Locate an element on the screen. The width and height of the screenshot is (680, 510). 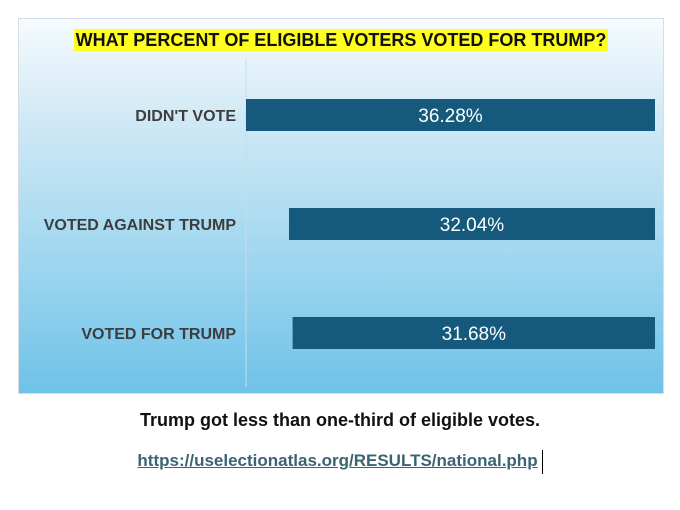
bar-value-label: 36.28% is located at coordinates (450, 116).